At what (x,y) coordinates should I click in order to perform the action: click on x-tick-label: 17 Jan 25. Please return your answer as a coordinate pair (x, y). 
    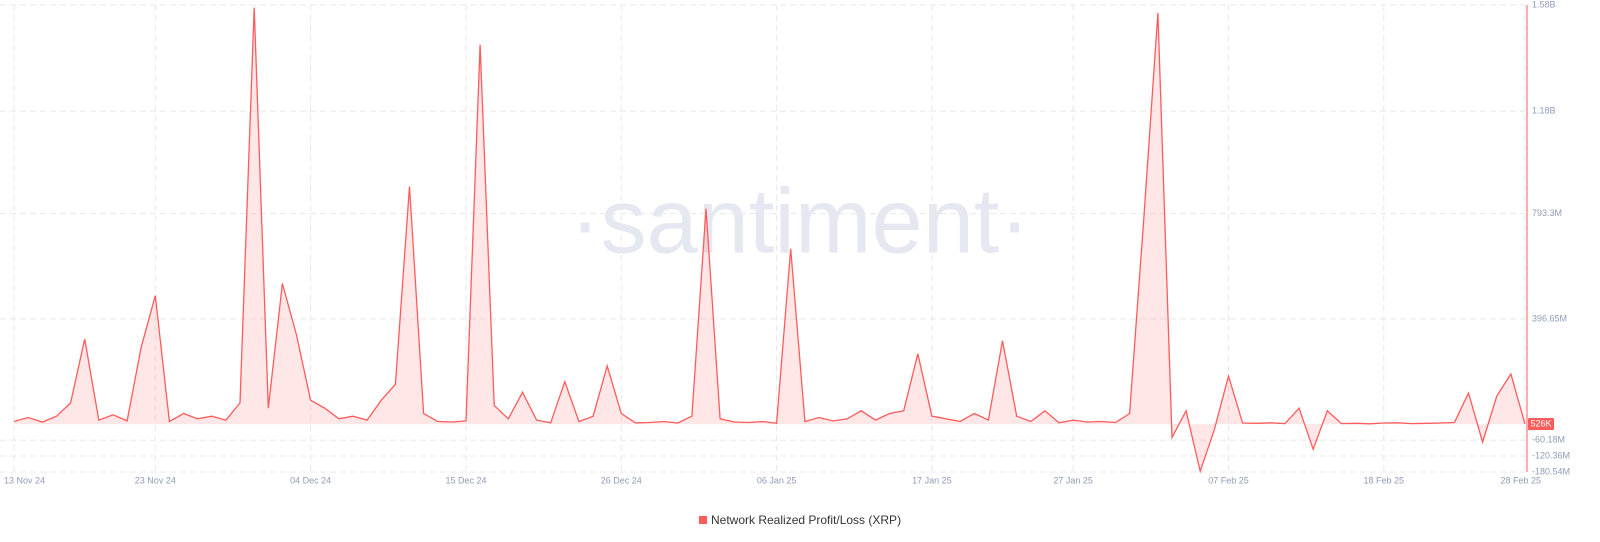
    Looking at the image, I should click on (932, 480).